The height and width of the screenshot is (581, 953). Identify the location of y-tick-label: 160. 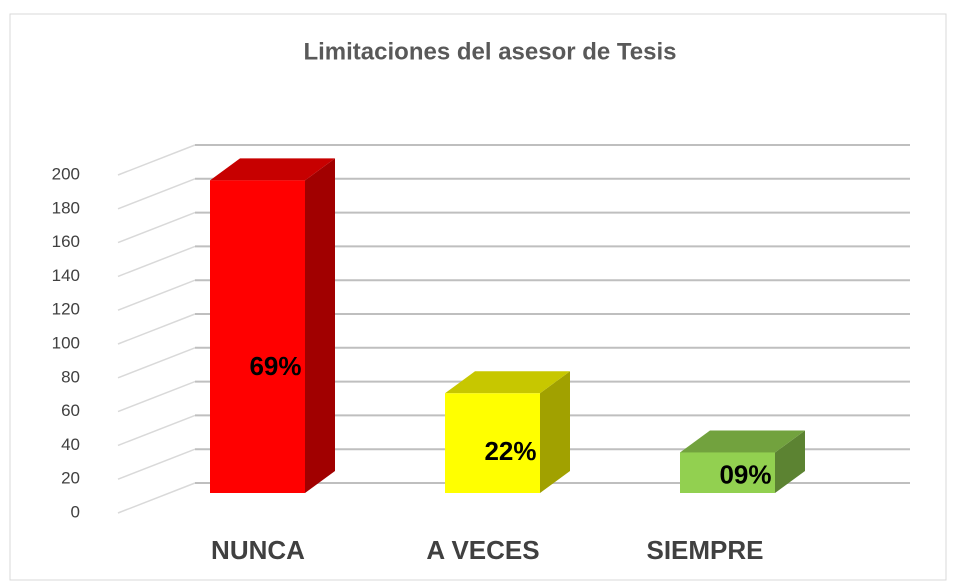
(66, 241).